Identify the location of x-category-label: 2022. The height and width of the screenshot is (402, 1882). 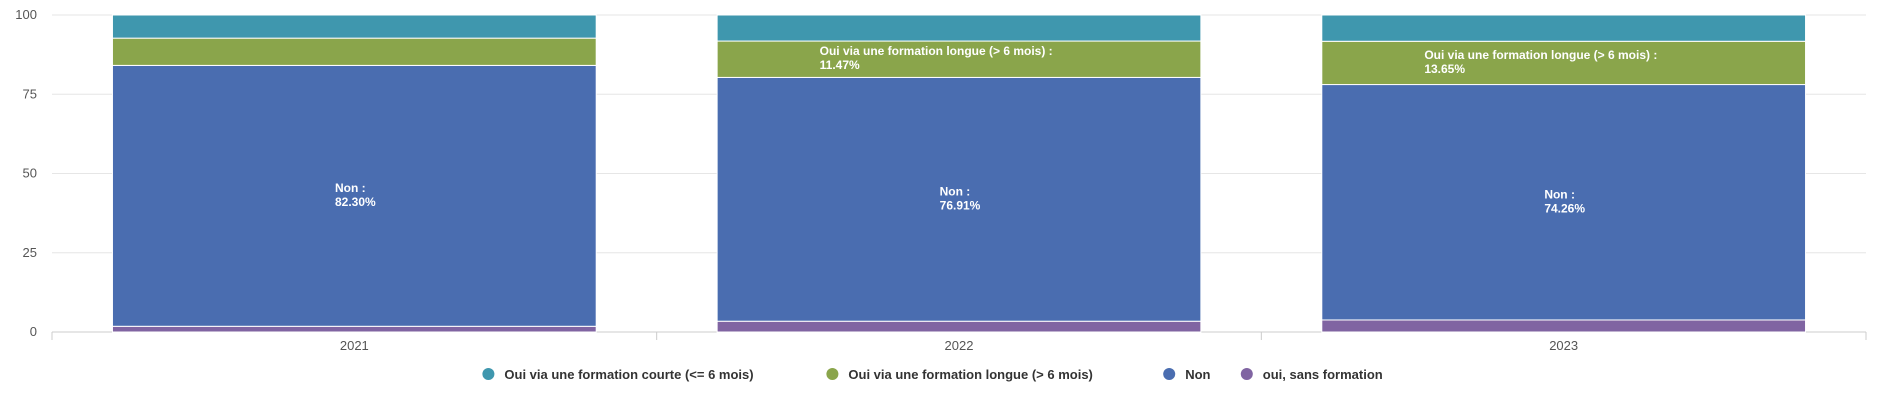
(959, 345).